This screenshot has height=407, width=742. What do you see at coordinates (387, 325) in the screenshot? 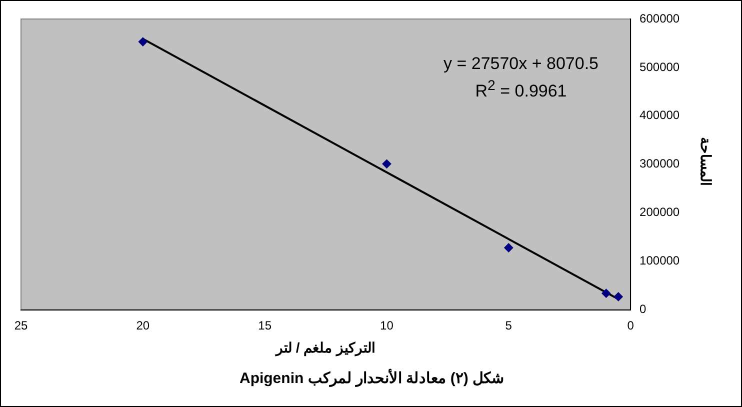
I see `x-tick-label: 10` at bounding box center [387, 325].